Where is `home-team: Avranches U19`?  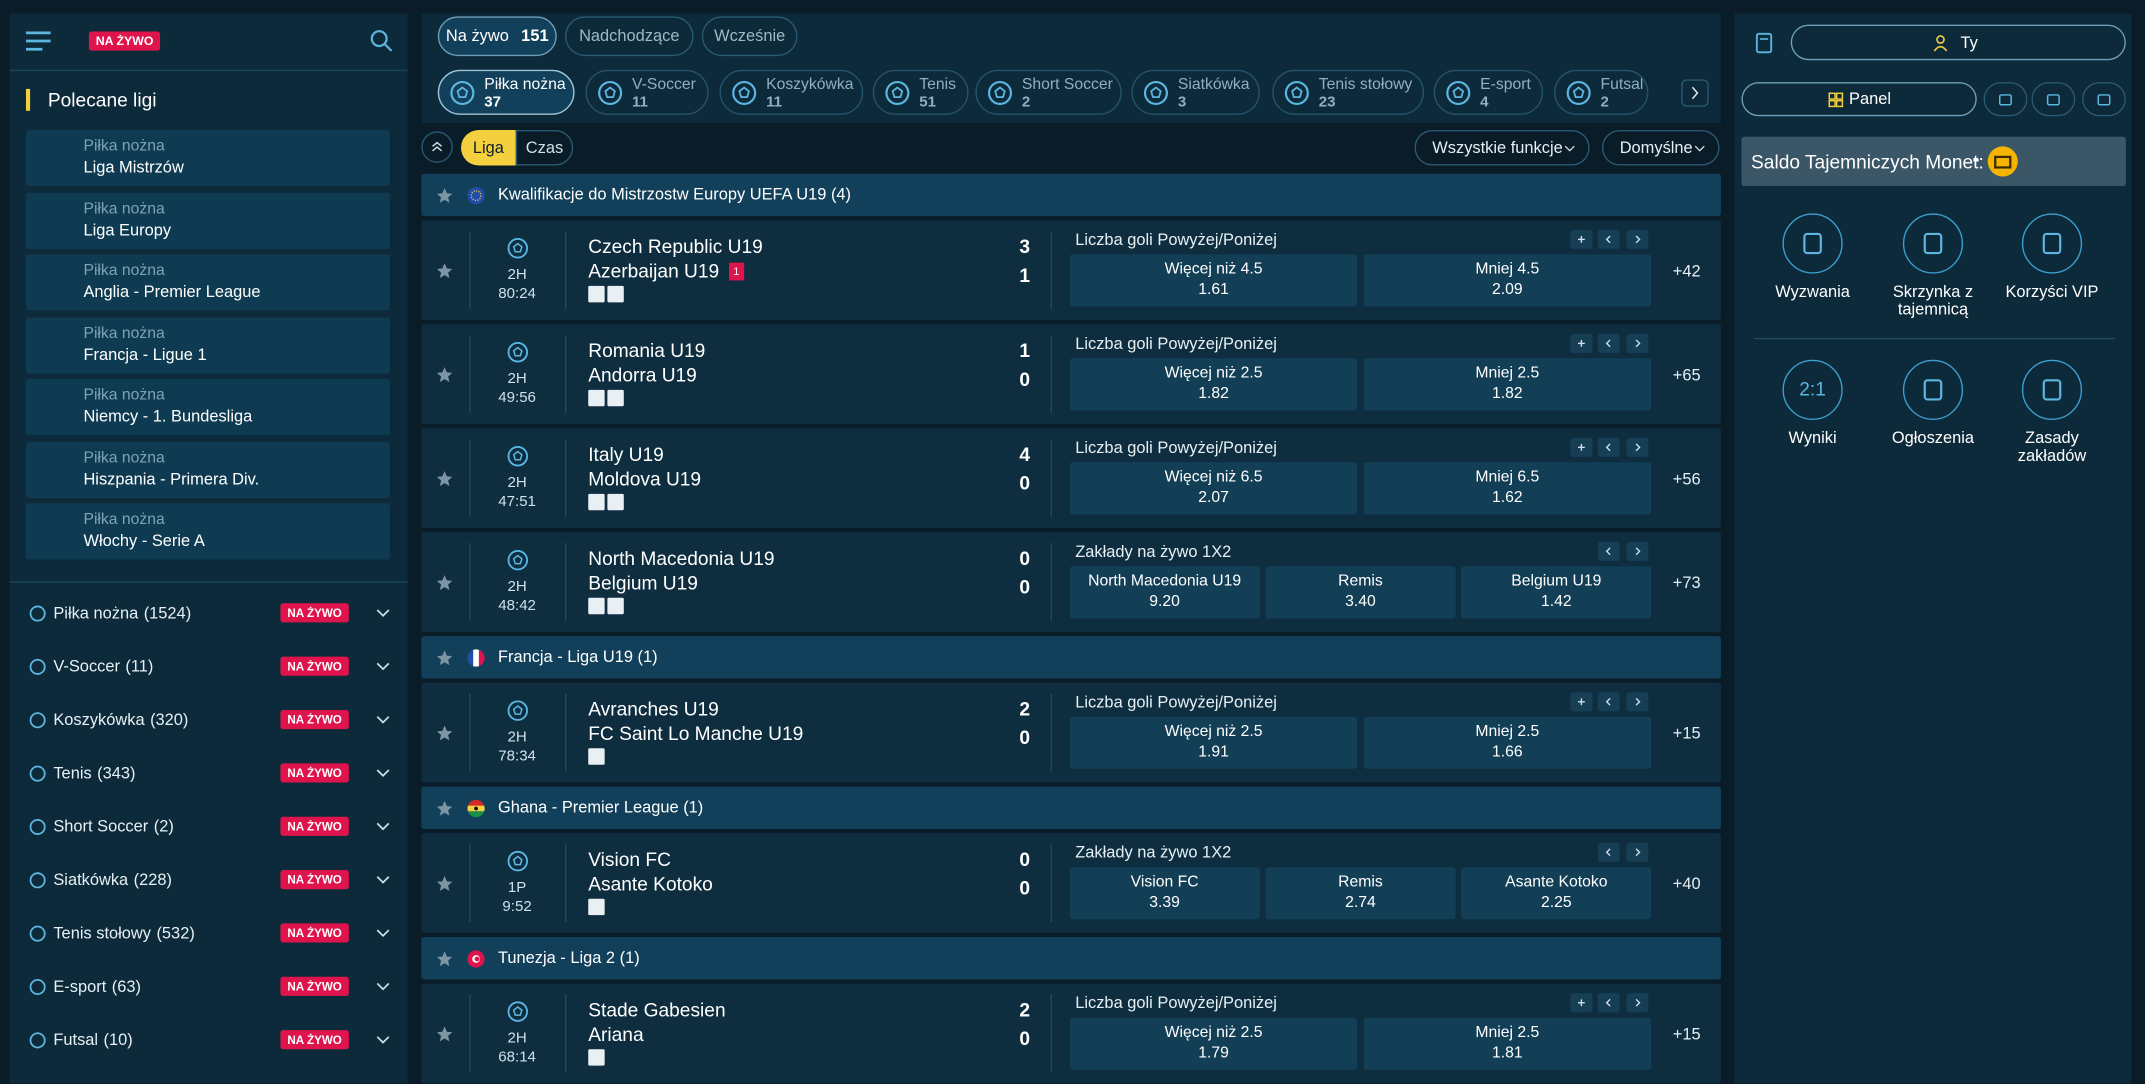
home-team: Avranches U19 is located at coordinates (653, 708).